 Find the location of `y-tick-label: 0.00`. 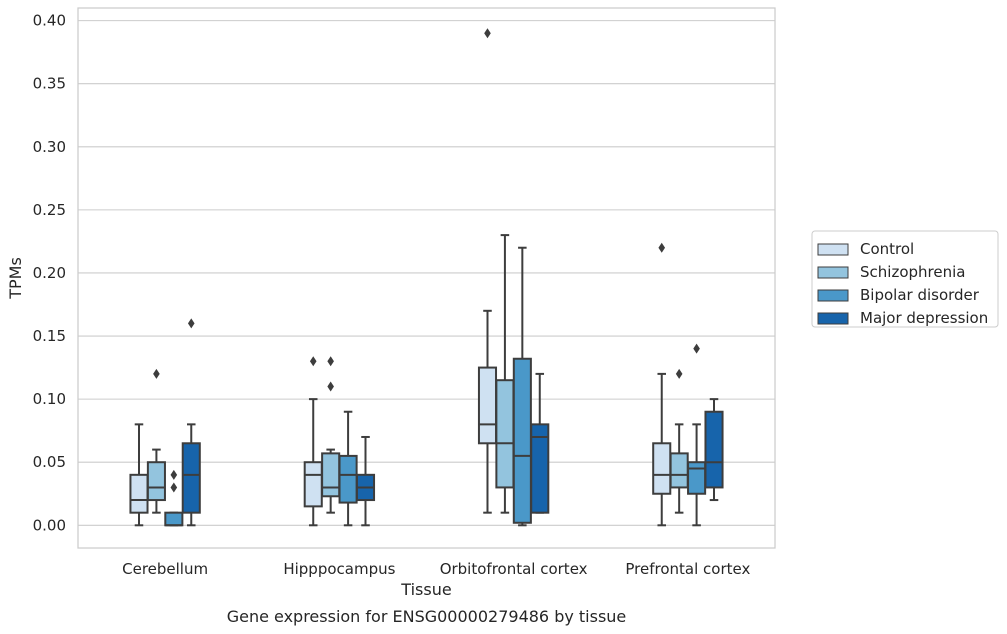

y-tick-label: 0.00 is located at coordinates (49, 525).